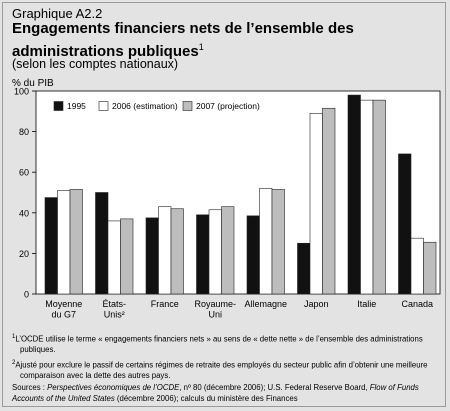  What do you see at coordinates (114, 315) in the screenshot?
I see `x-tick-label: Unis²` at bounding box center [114, 315].